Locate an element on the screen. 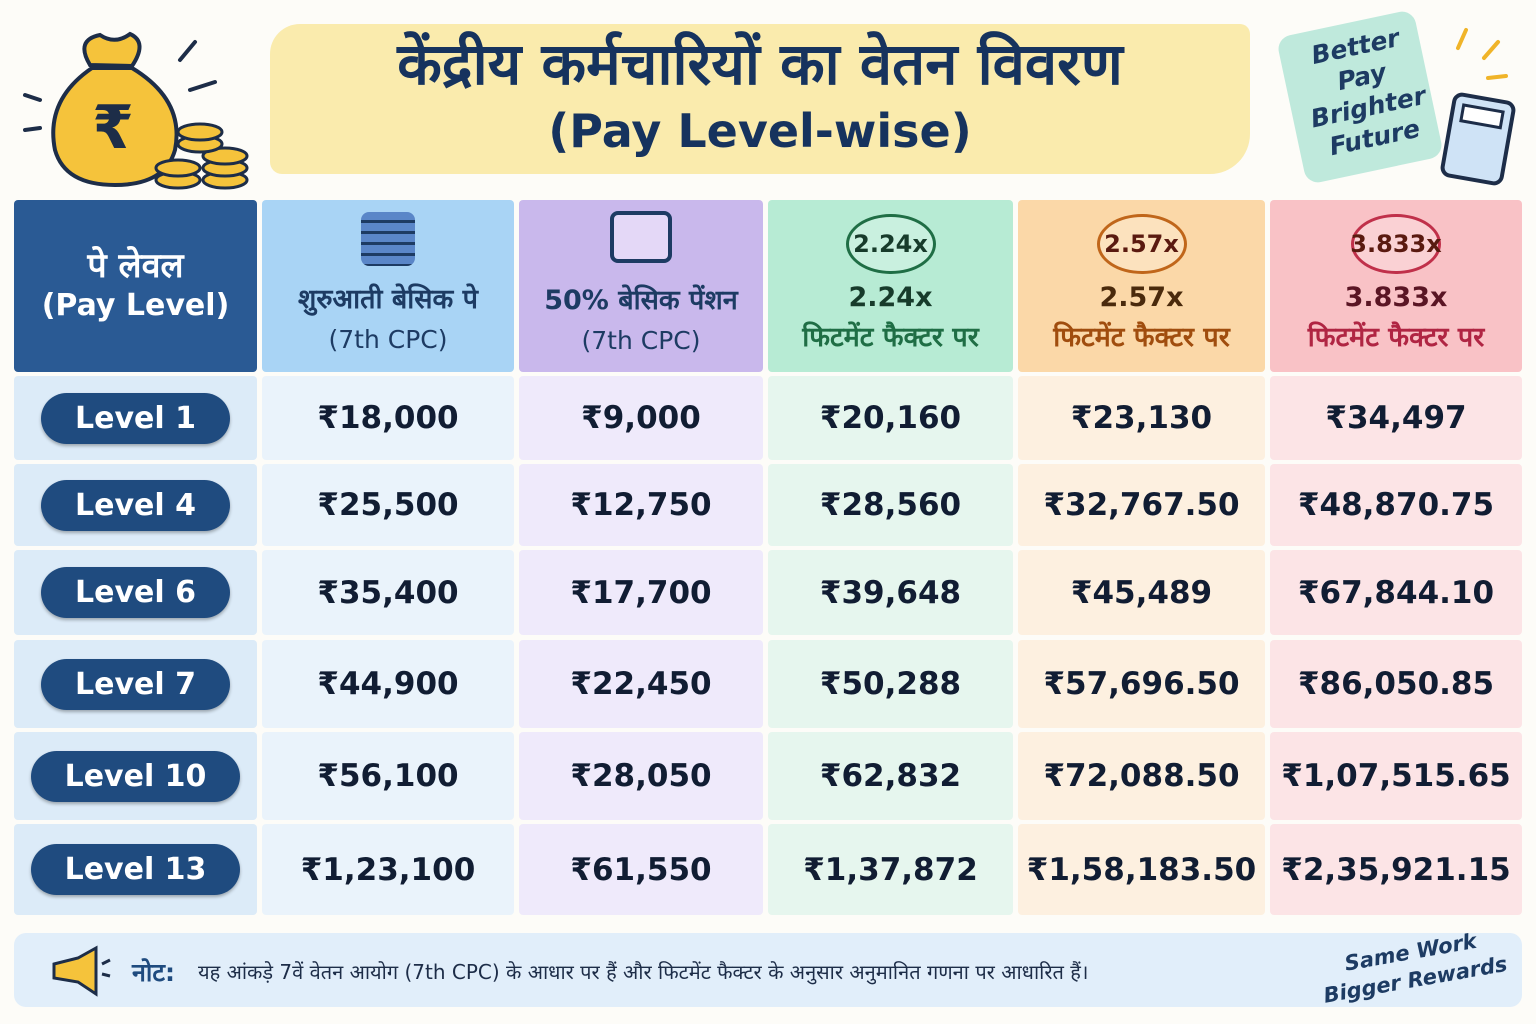  value-cell: ₹1,58,183.50 is located at coordinates (1141, 869).